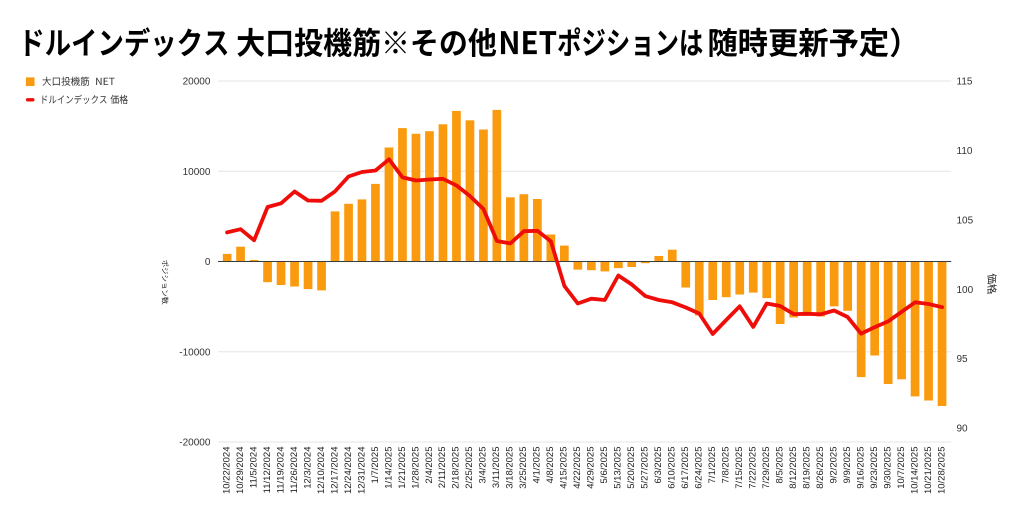 Image resolution: width=1024 pixels, height=522 pixels. I want to click on svg-text: 10/21/2025, so click(928, 471).